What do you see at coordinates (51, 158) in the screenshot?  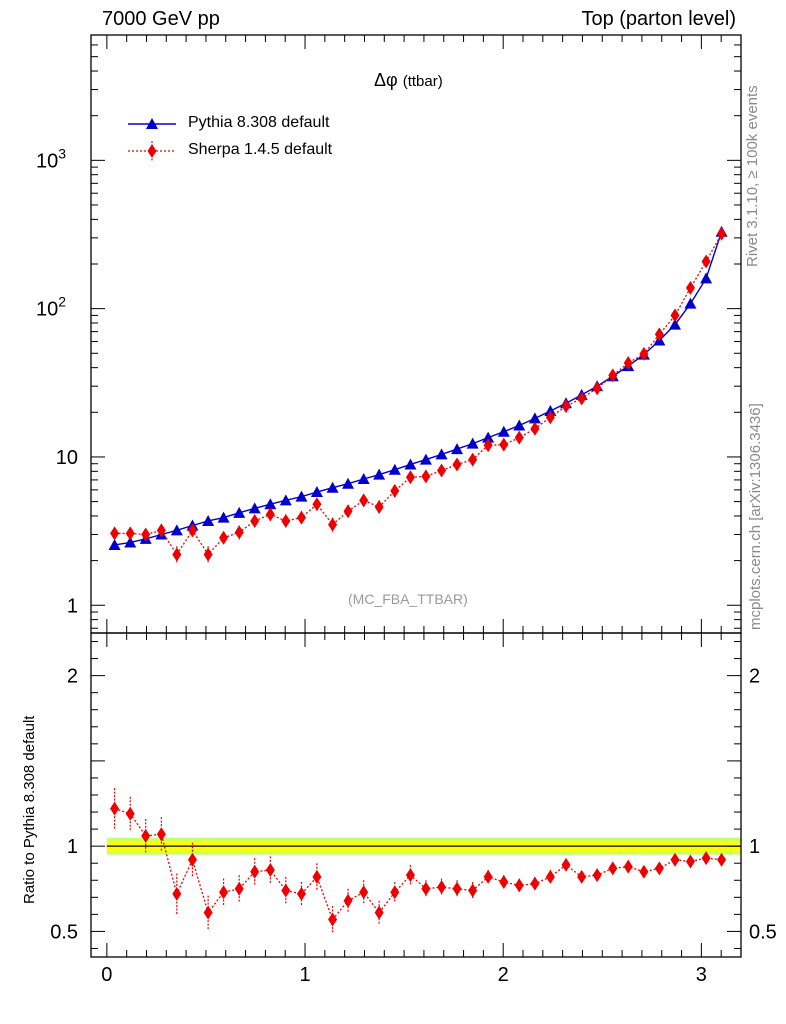 I see `main-y-tick-label: 103` at bounding box center [51, 158].